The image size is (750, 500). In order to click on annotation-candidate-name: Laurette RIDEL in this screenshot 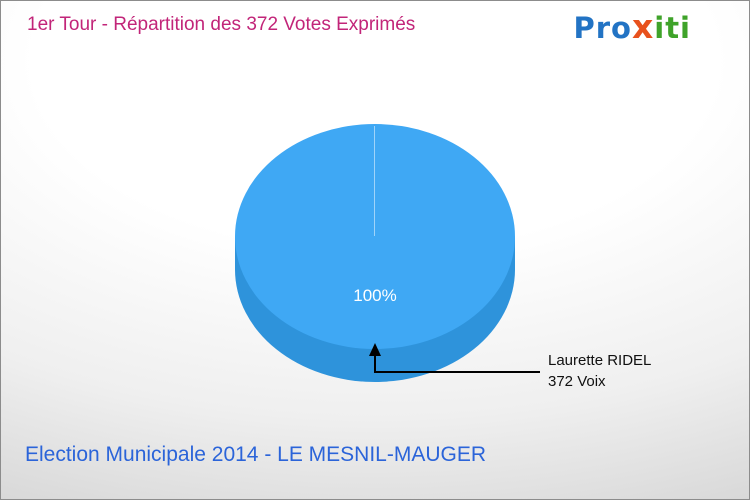, I will do `click(600, 360)`.